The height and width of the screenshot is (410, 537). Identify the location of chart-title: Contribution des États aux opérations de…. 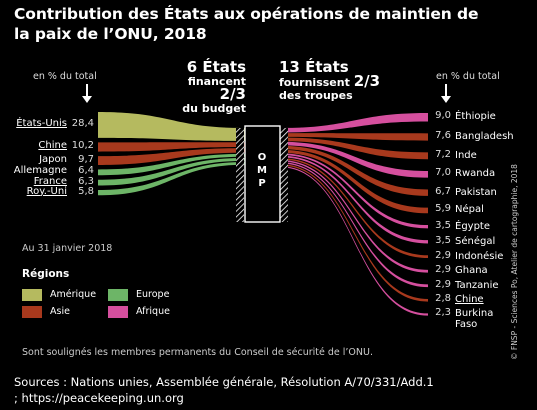
(246, 24).